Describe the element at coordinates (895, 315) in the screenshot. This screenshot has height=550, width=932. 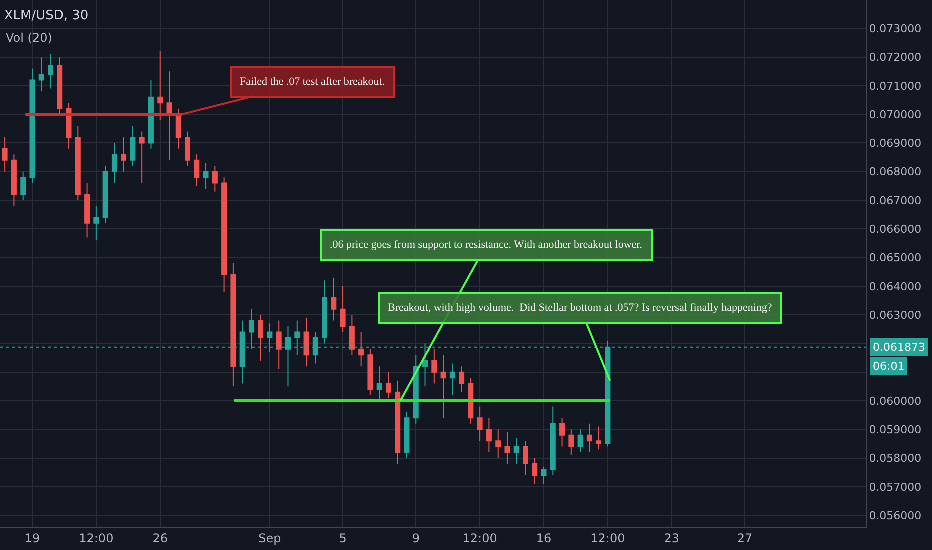
I see `y-tick-label: 0.063000` at that location.